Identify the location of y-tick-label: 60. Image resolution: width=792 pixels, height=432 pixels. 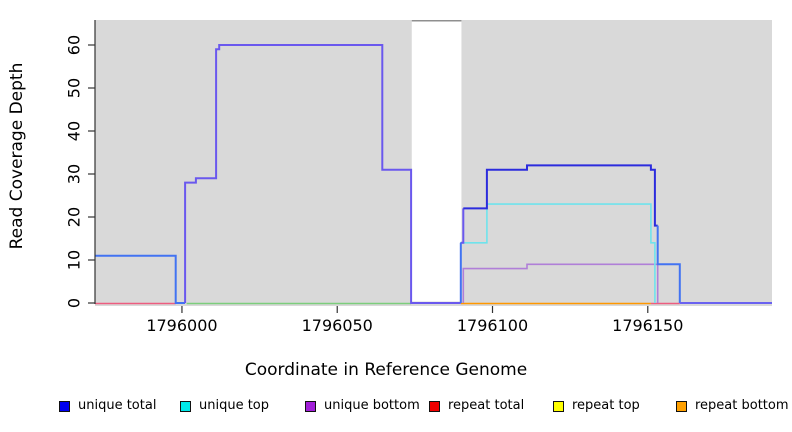
(74, 45).